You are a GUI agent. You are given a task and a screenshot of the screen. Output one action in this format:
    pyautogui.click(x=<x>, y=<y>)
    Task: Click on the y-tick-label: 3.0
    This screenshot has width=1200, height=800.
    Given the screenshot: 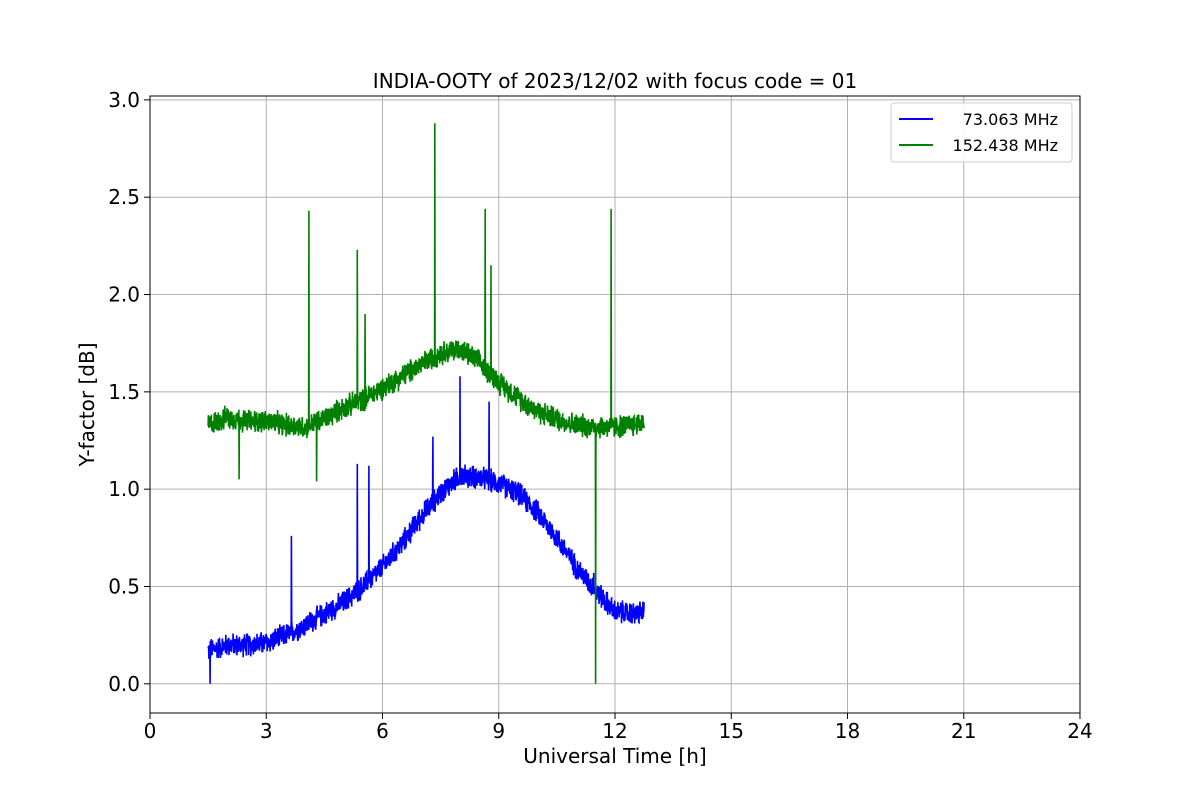 What is the action you would take?
    pyautogui.click(x=124, y=100)
    